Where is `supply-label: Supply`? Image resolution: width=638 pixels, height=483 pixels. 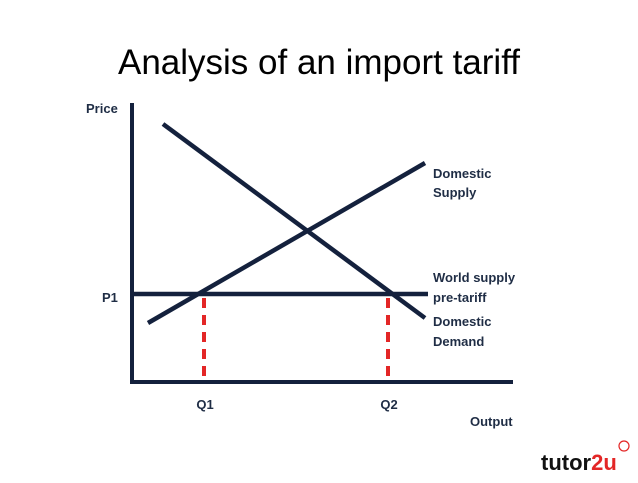
supply-label: Supply is located at coordinates (455, 192).